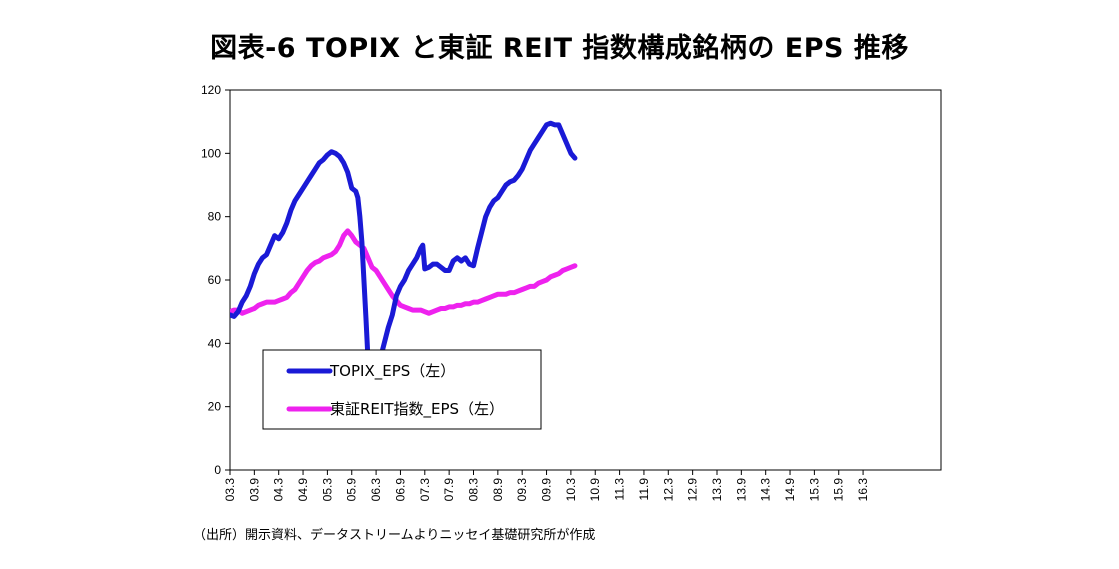 This screenshot has width=1119, height=569. What do you see at coordinates (839, 490) in the screenshot?
I see `x-tick-label: 15.9` at bounding box center [839, 490].